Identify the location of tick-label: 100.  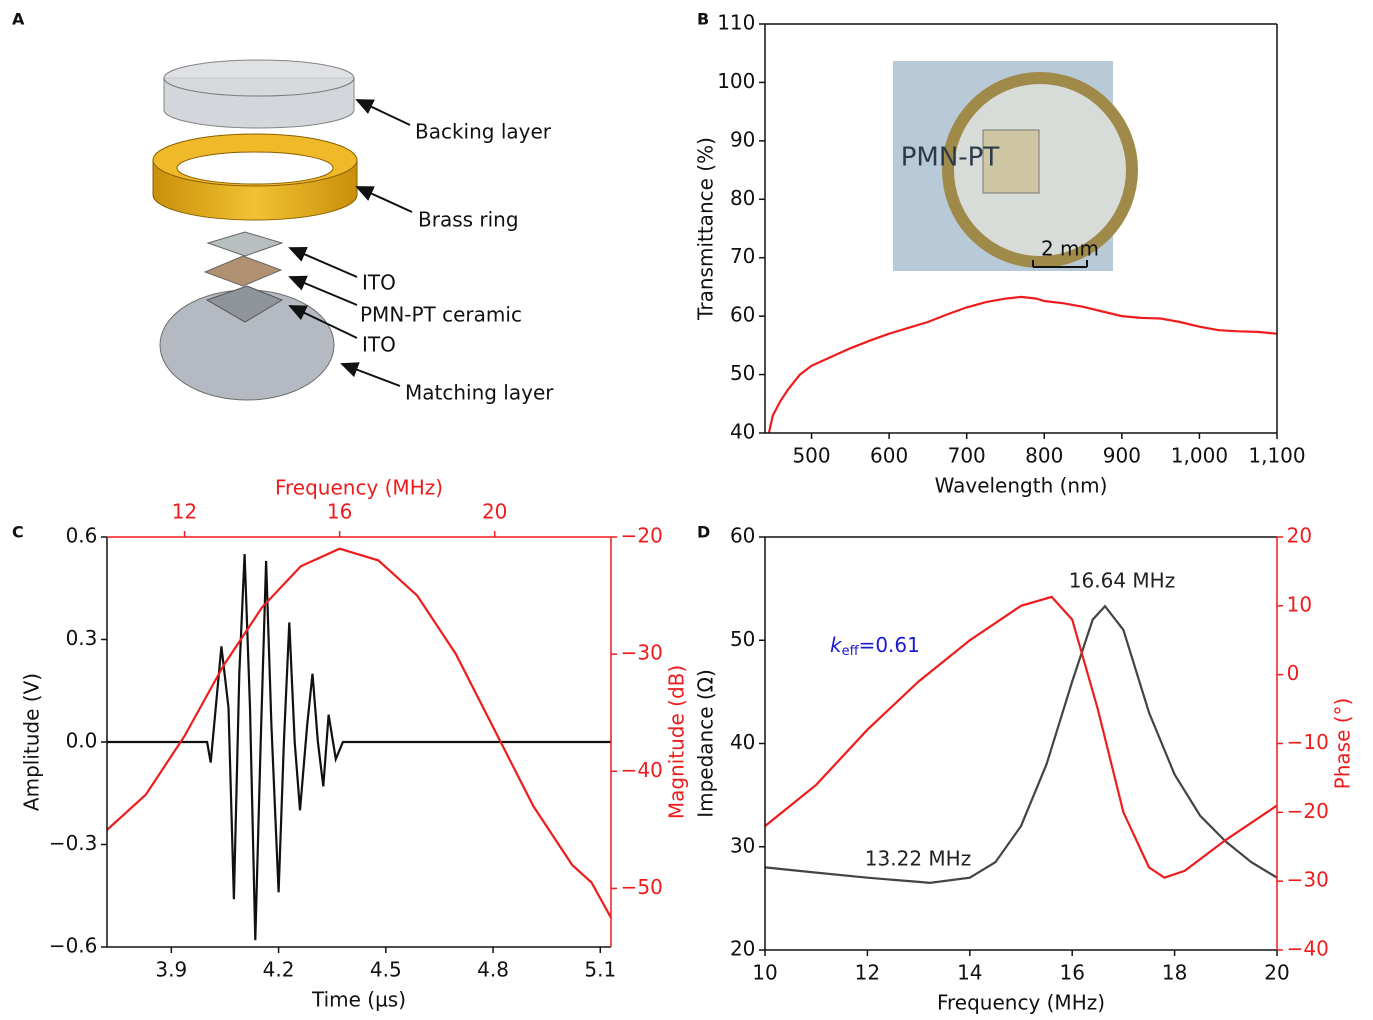
(736, 81).